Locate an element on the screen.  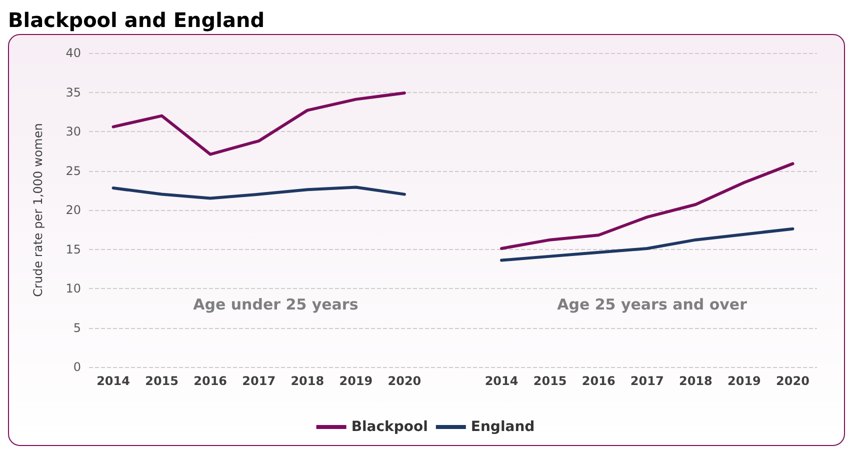
annotation: Age under 25 years is located at coordinates (275, 305).